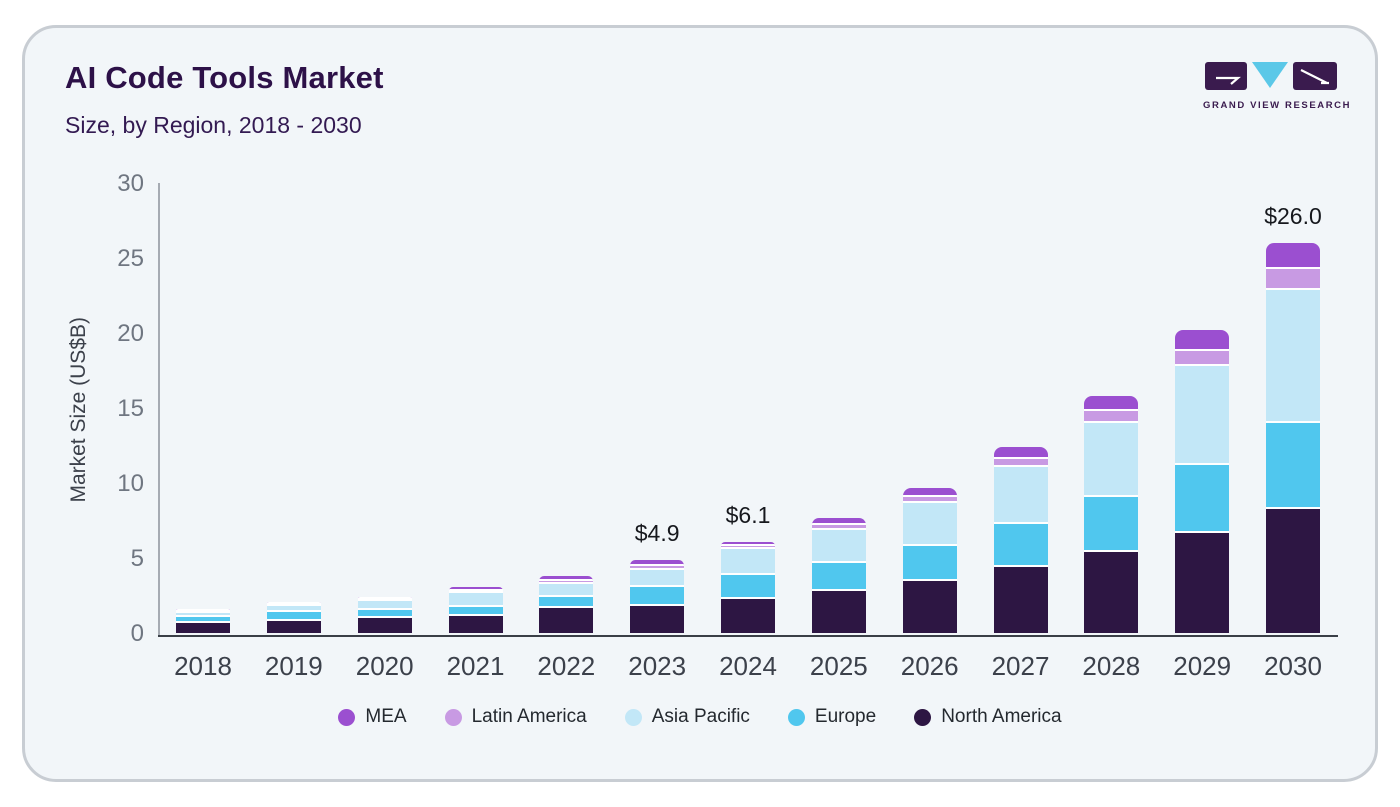 This screenshot has height=807, width=1400. I want to click on bar-2024, so click(748, 587).